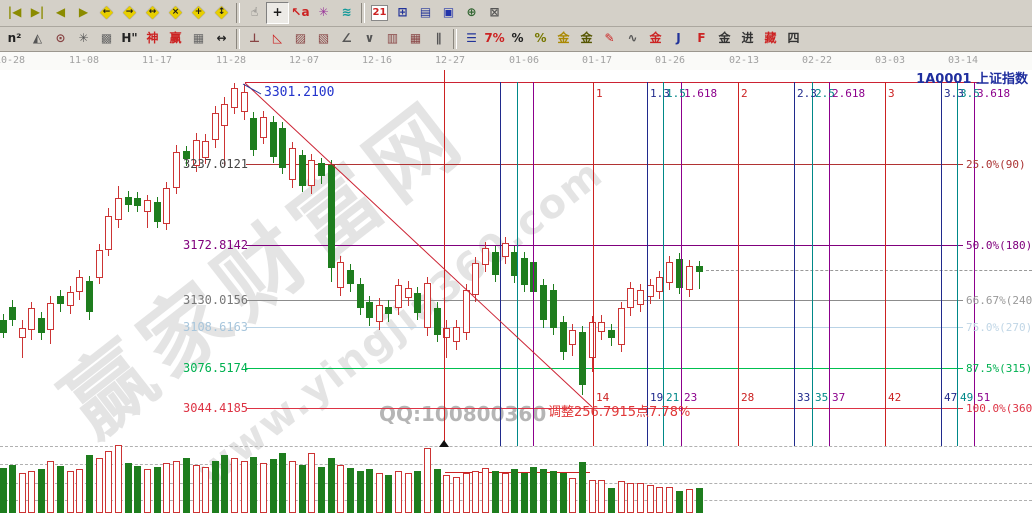 The width and height of the screenshot is (1032, 513). Describe the element at coordinates (323, 12) in the screenshot. I see `flower-tool-button: ✳` at that location.